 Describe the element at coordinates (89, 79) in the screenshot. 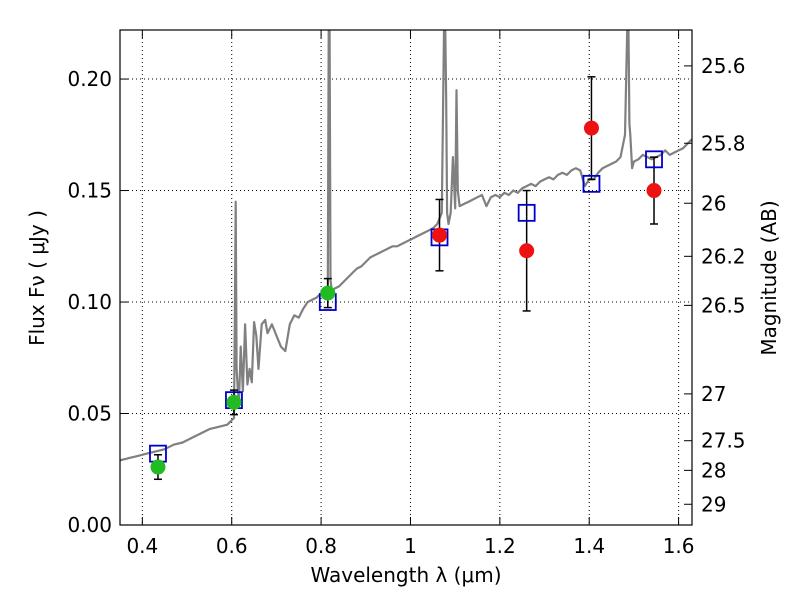

I see `y-tick-label: 0.20` at that location.